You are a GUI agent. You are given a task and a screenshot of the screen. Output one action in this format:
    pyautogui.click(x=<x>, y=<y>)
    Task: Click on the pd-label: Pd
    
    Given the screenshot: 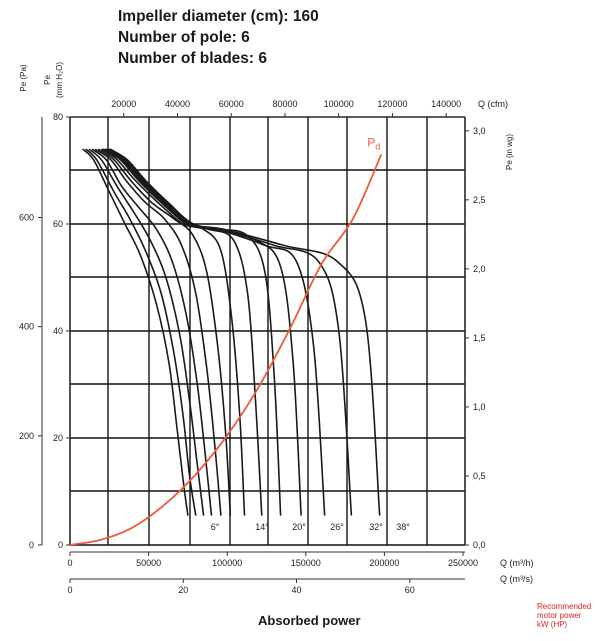 What is the action you would take?
    pyautogui.click(x=373, y=143)
    